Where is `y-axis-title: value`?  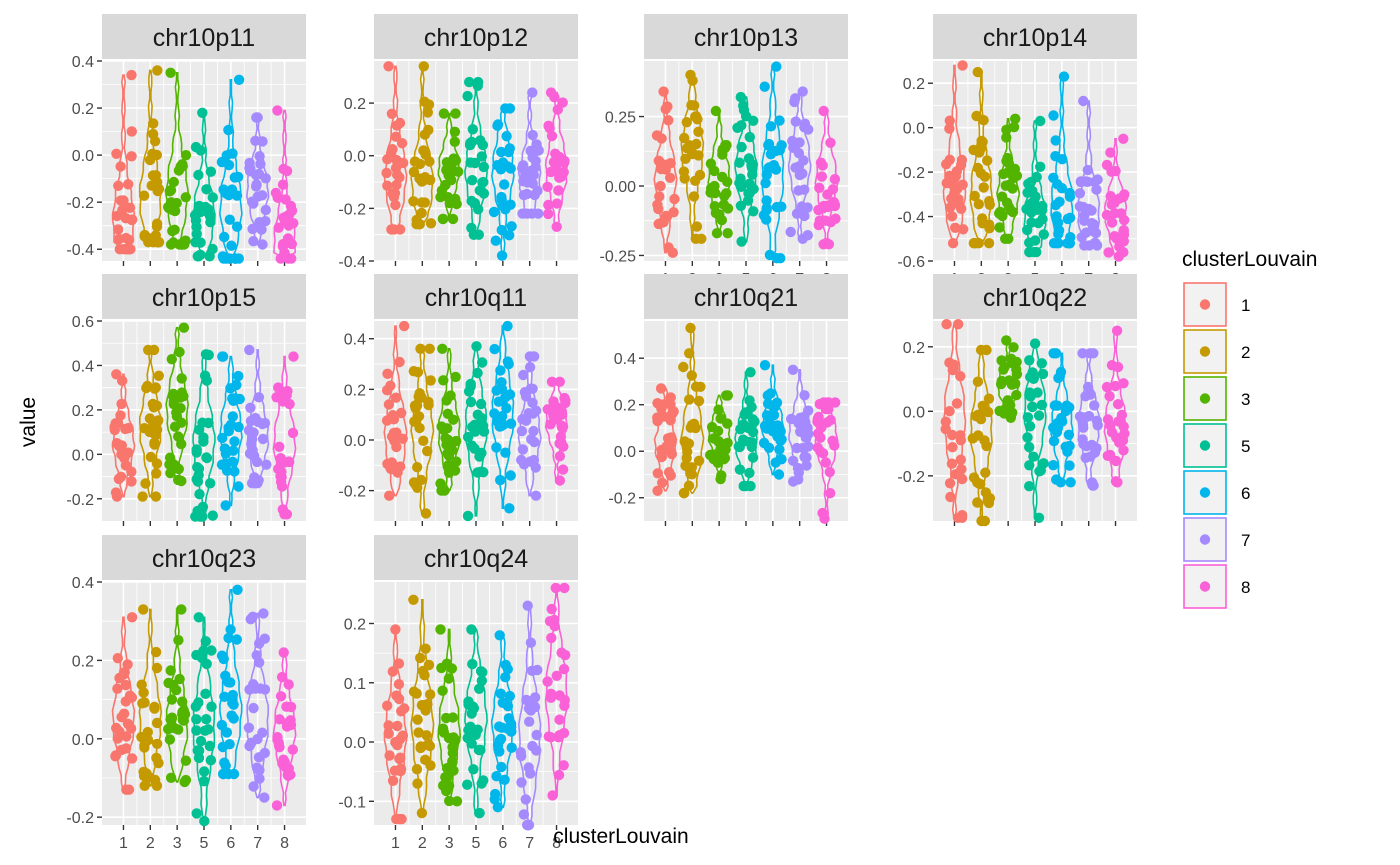 y-axis-title: value is located at coordinates (28, 422).